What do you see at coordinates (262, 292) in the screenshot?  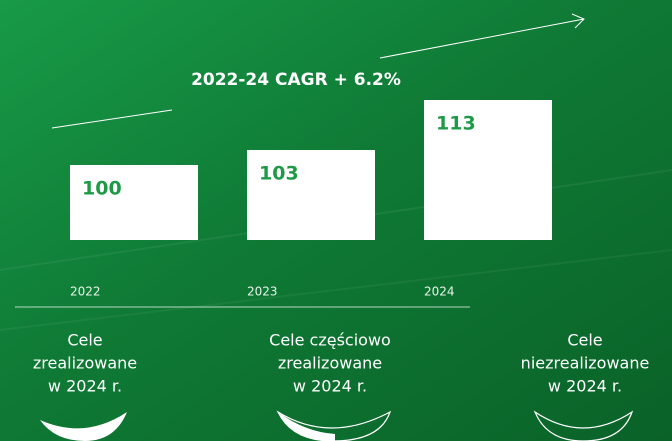 I see `x-tick-label: 2023` at bounding box center [262, 292].